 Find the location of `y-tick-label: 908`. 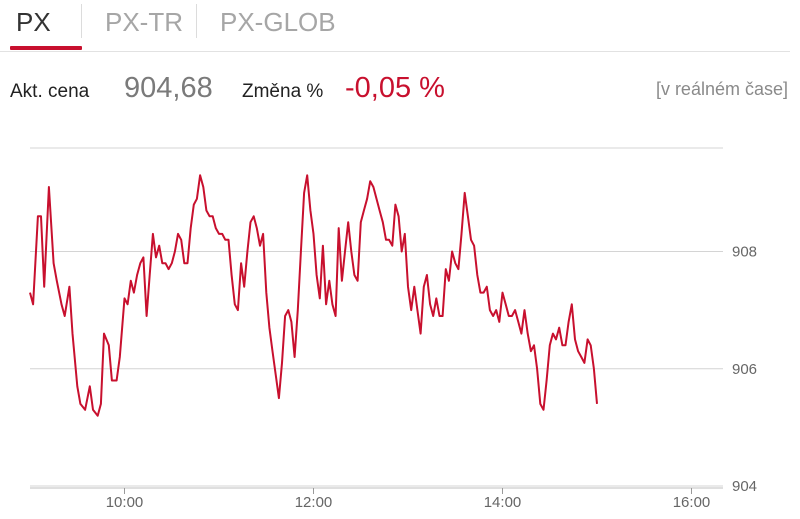

y-tick-label: 908 is located at coordinates (744, 252).